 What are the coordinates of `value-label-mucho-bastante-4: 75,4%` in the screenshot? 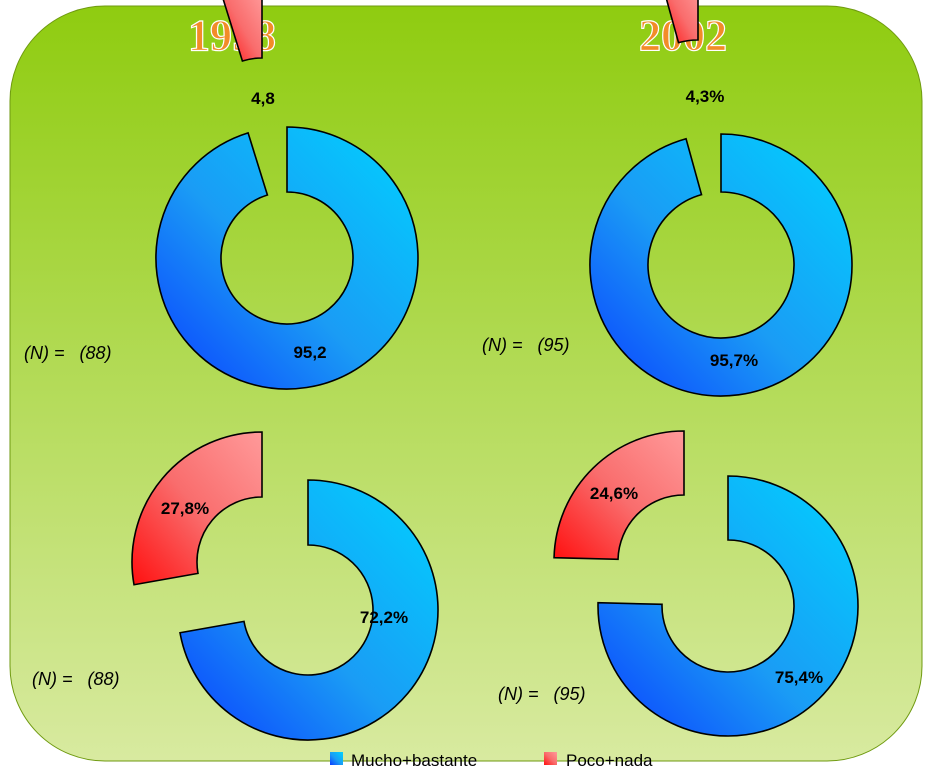 It's located at (799, 677).